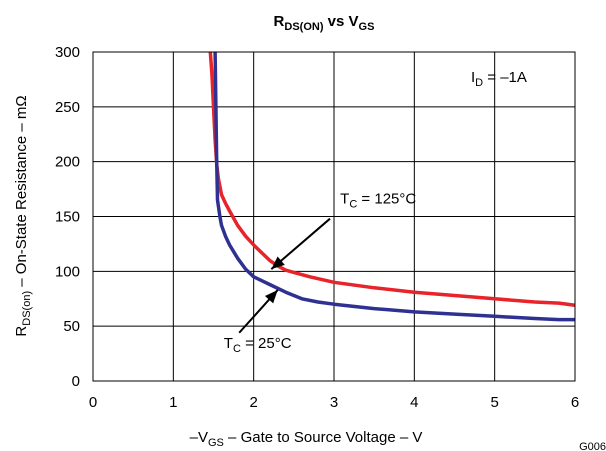 The width and height of the screenshot is (606, 451). Describe the element at coordinates (367, 27) in the screenshot. I see `title-sub2: GS` at that location.